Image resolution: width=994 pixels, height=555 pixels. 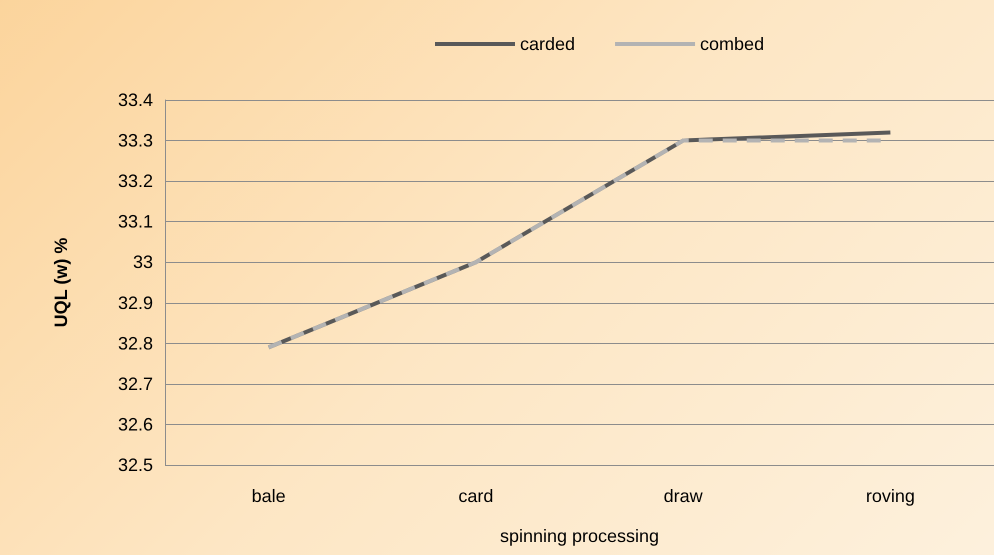 I want to click on y-tick-label: 32.6, so click(x=135, y=424).